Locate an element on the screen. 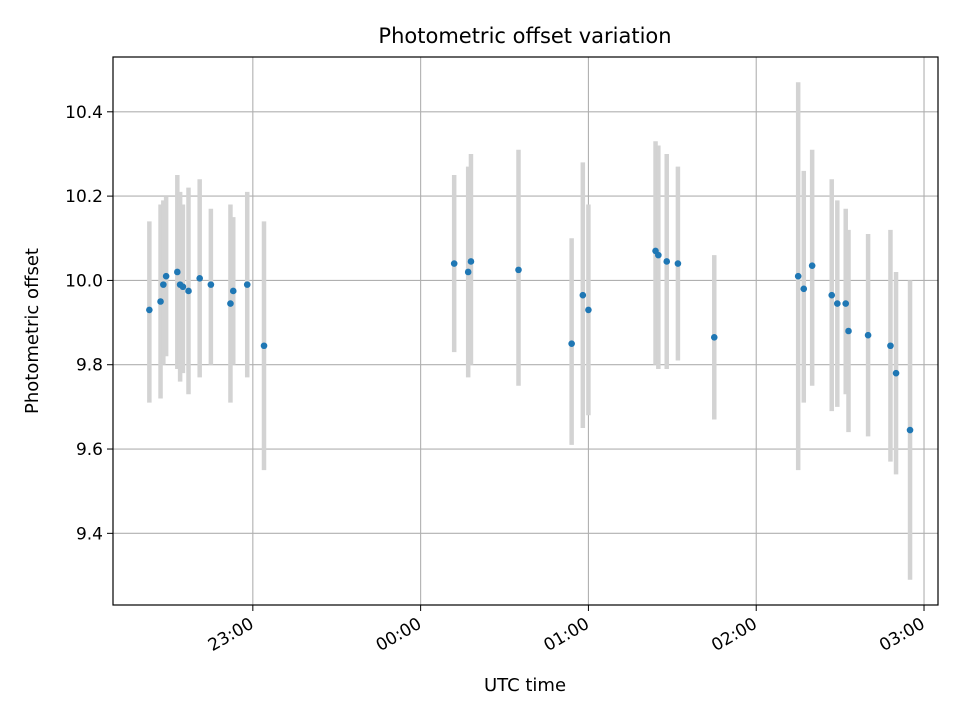 The image size is (960, 720). y-tick-label: 10.0 is located at coordinates (84, 281).